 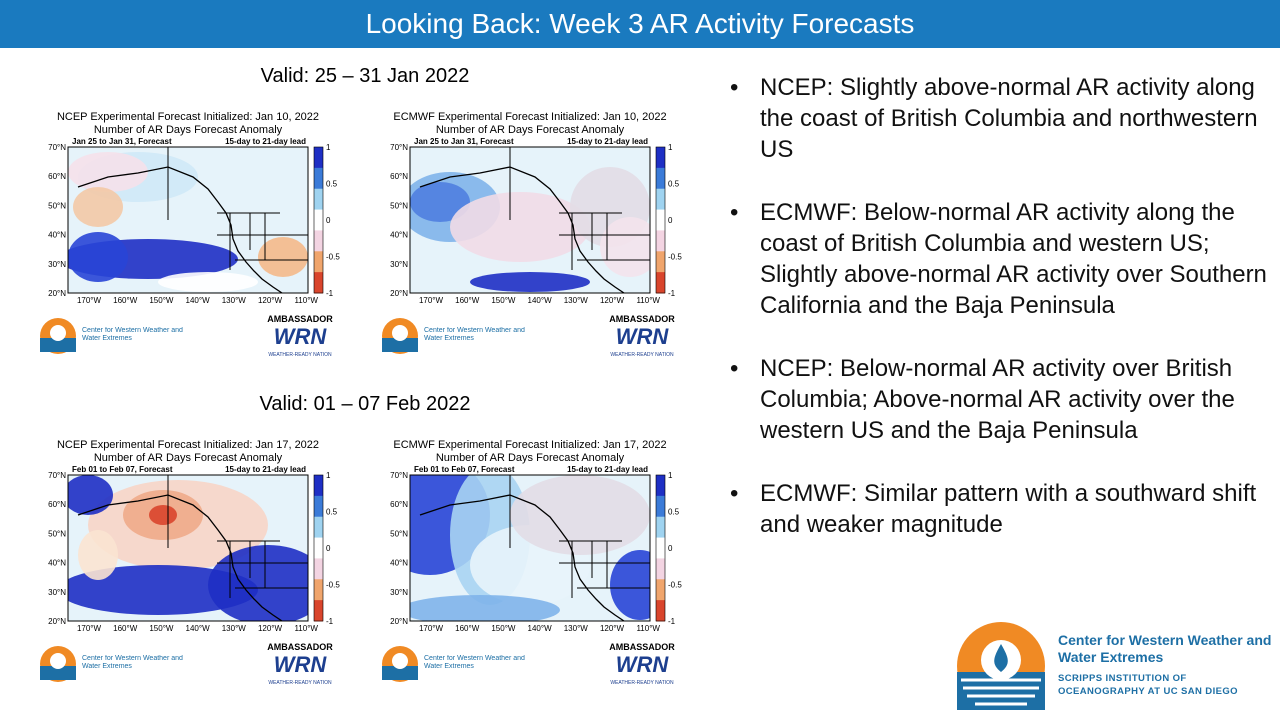 What do you see at coordinates (265, 469) in the screenshot?
I see `map-lead: 15-day to 21-day lead` at bounding box center [265, 469].